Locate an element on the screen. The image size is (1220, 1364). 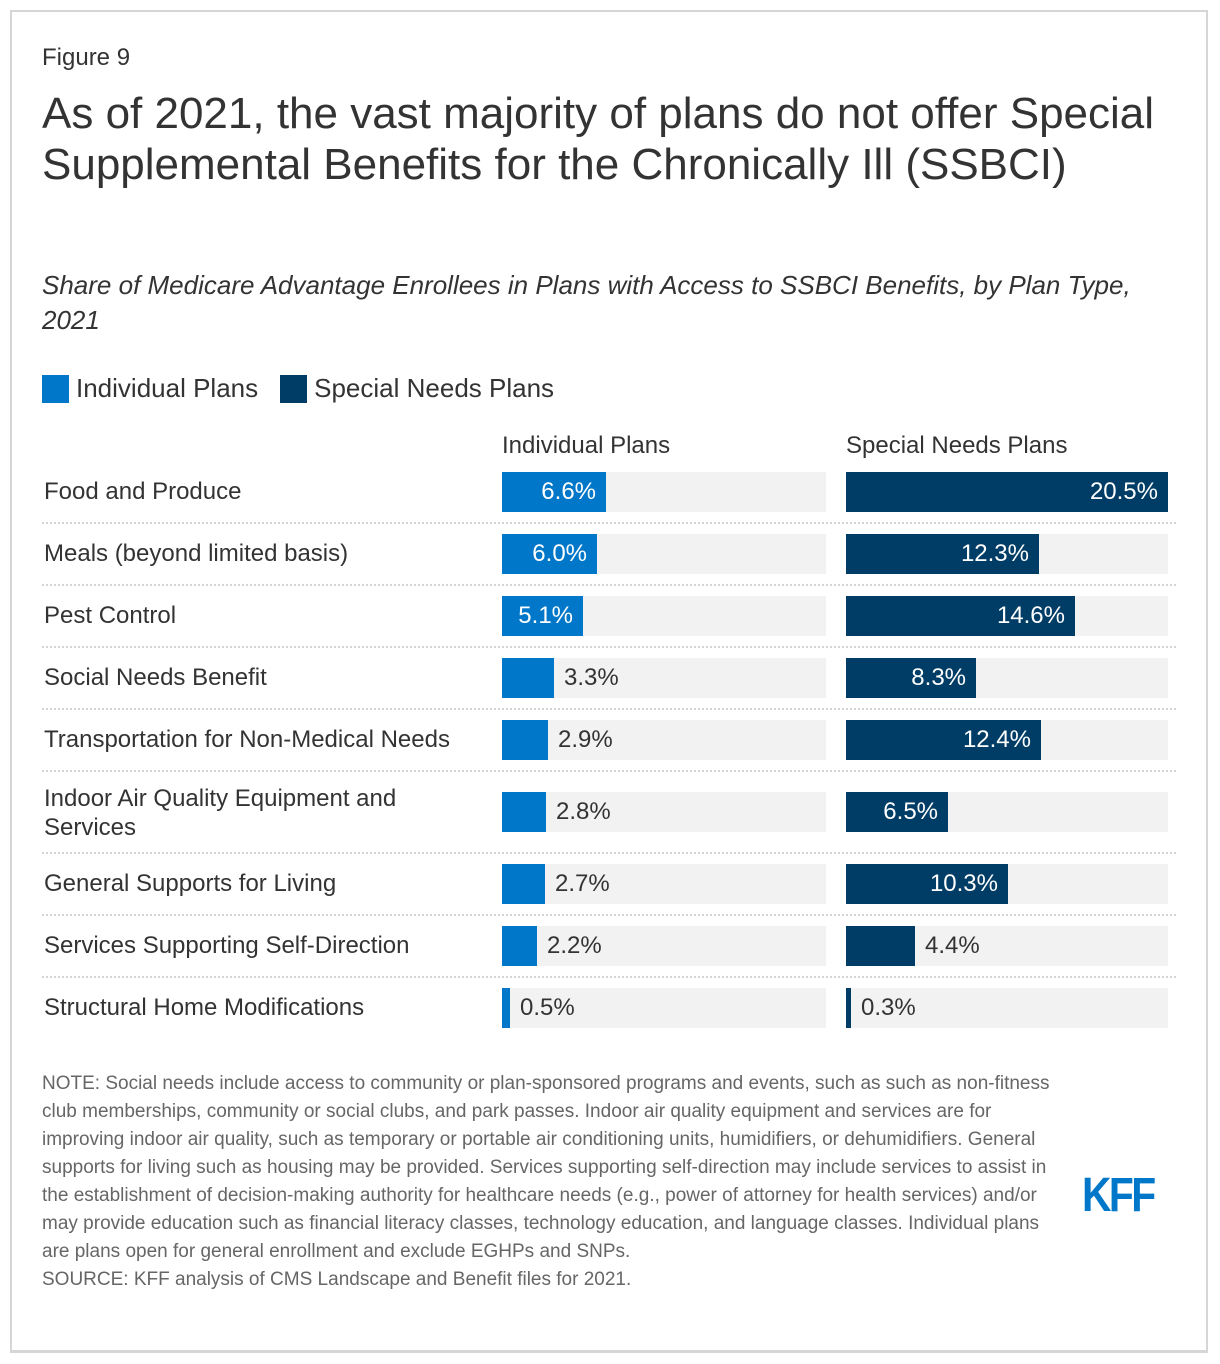
column-header-individual: Individual Plans is located at coordinates (586, 445).